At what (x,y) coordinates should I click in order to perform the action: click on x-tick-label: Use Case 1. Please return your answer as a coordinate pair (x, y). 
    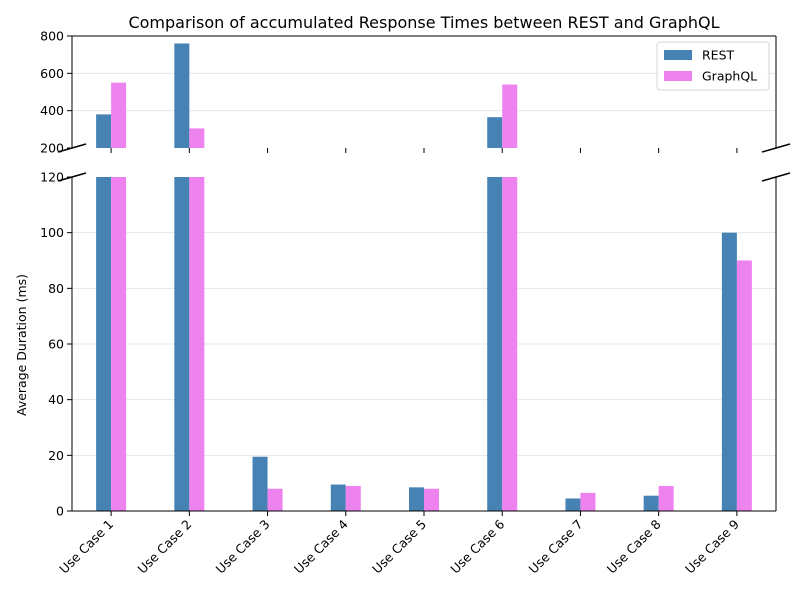
    Looking at the image, I should click on (86, 547).